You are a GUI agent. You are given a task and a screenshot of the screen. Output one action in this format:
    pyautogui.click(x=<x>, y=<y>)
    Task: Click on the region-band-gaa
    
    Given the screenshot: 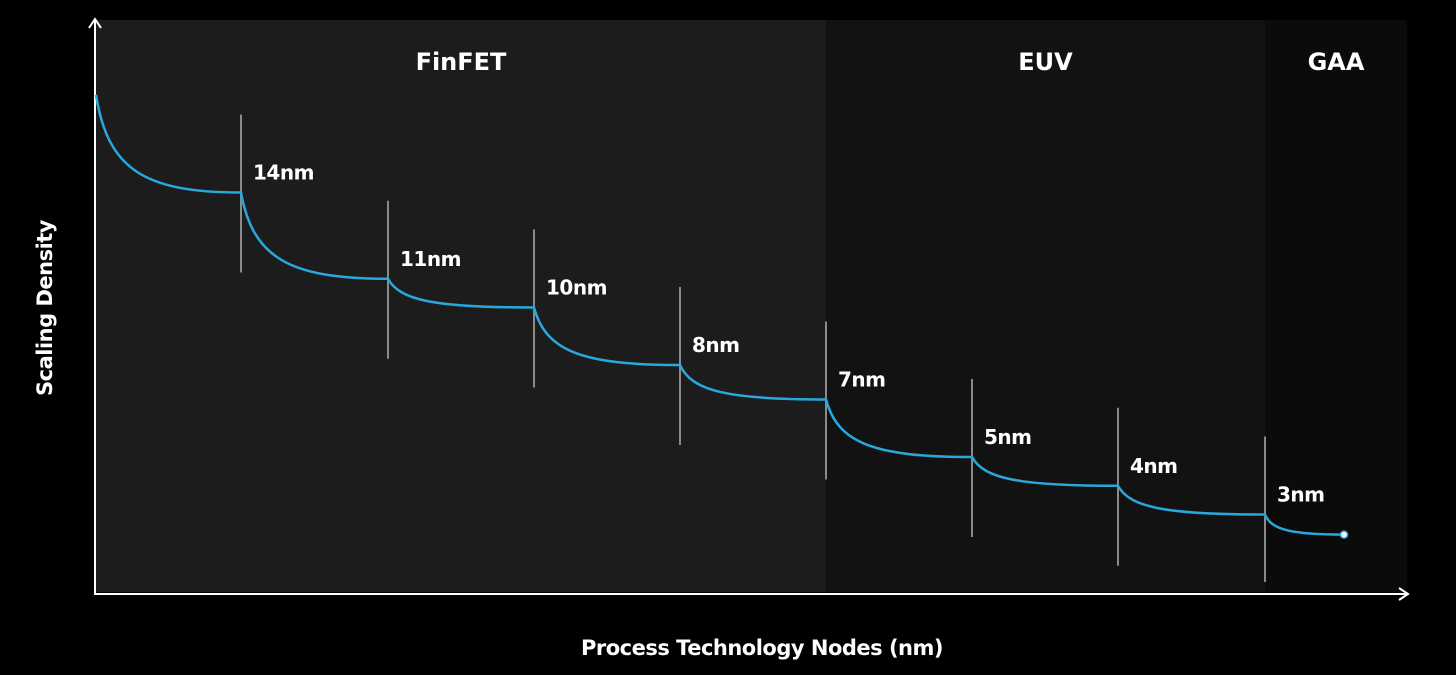 What is the action you would take?
    pyautogui.click(x=1336, y=306)
    